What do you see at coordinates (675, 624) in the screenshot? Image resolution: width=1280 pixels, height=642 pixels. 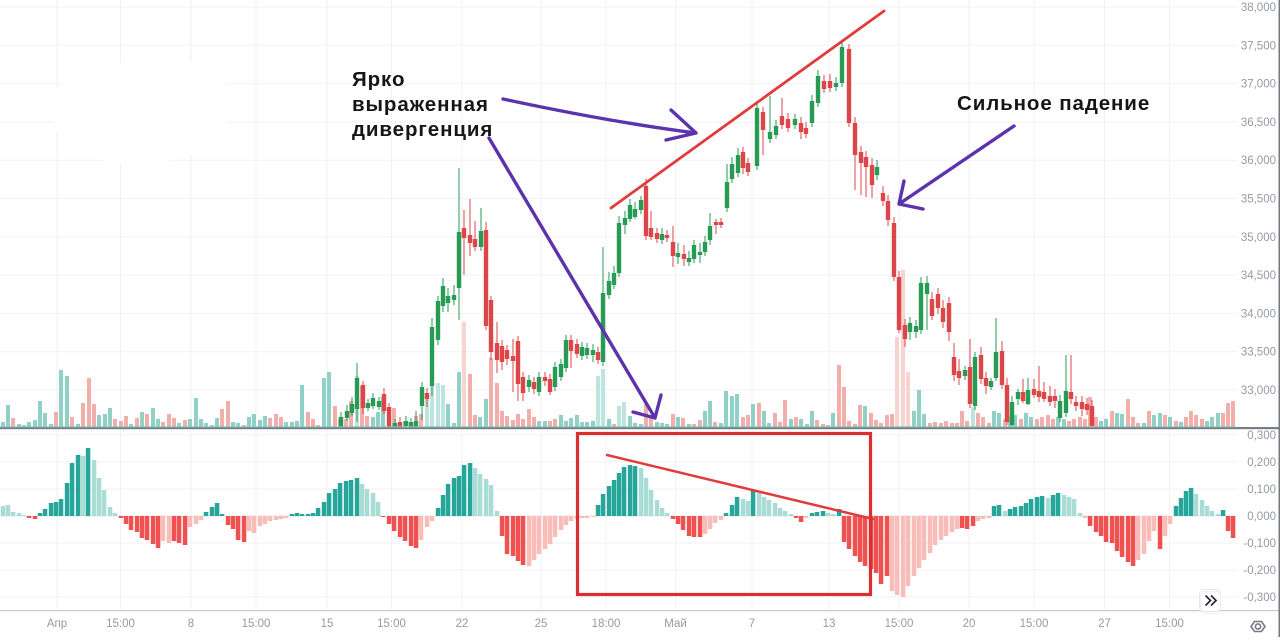 I see `svg-text: Май` at bounding box center [675, 624].